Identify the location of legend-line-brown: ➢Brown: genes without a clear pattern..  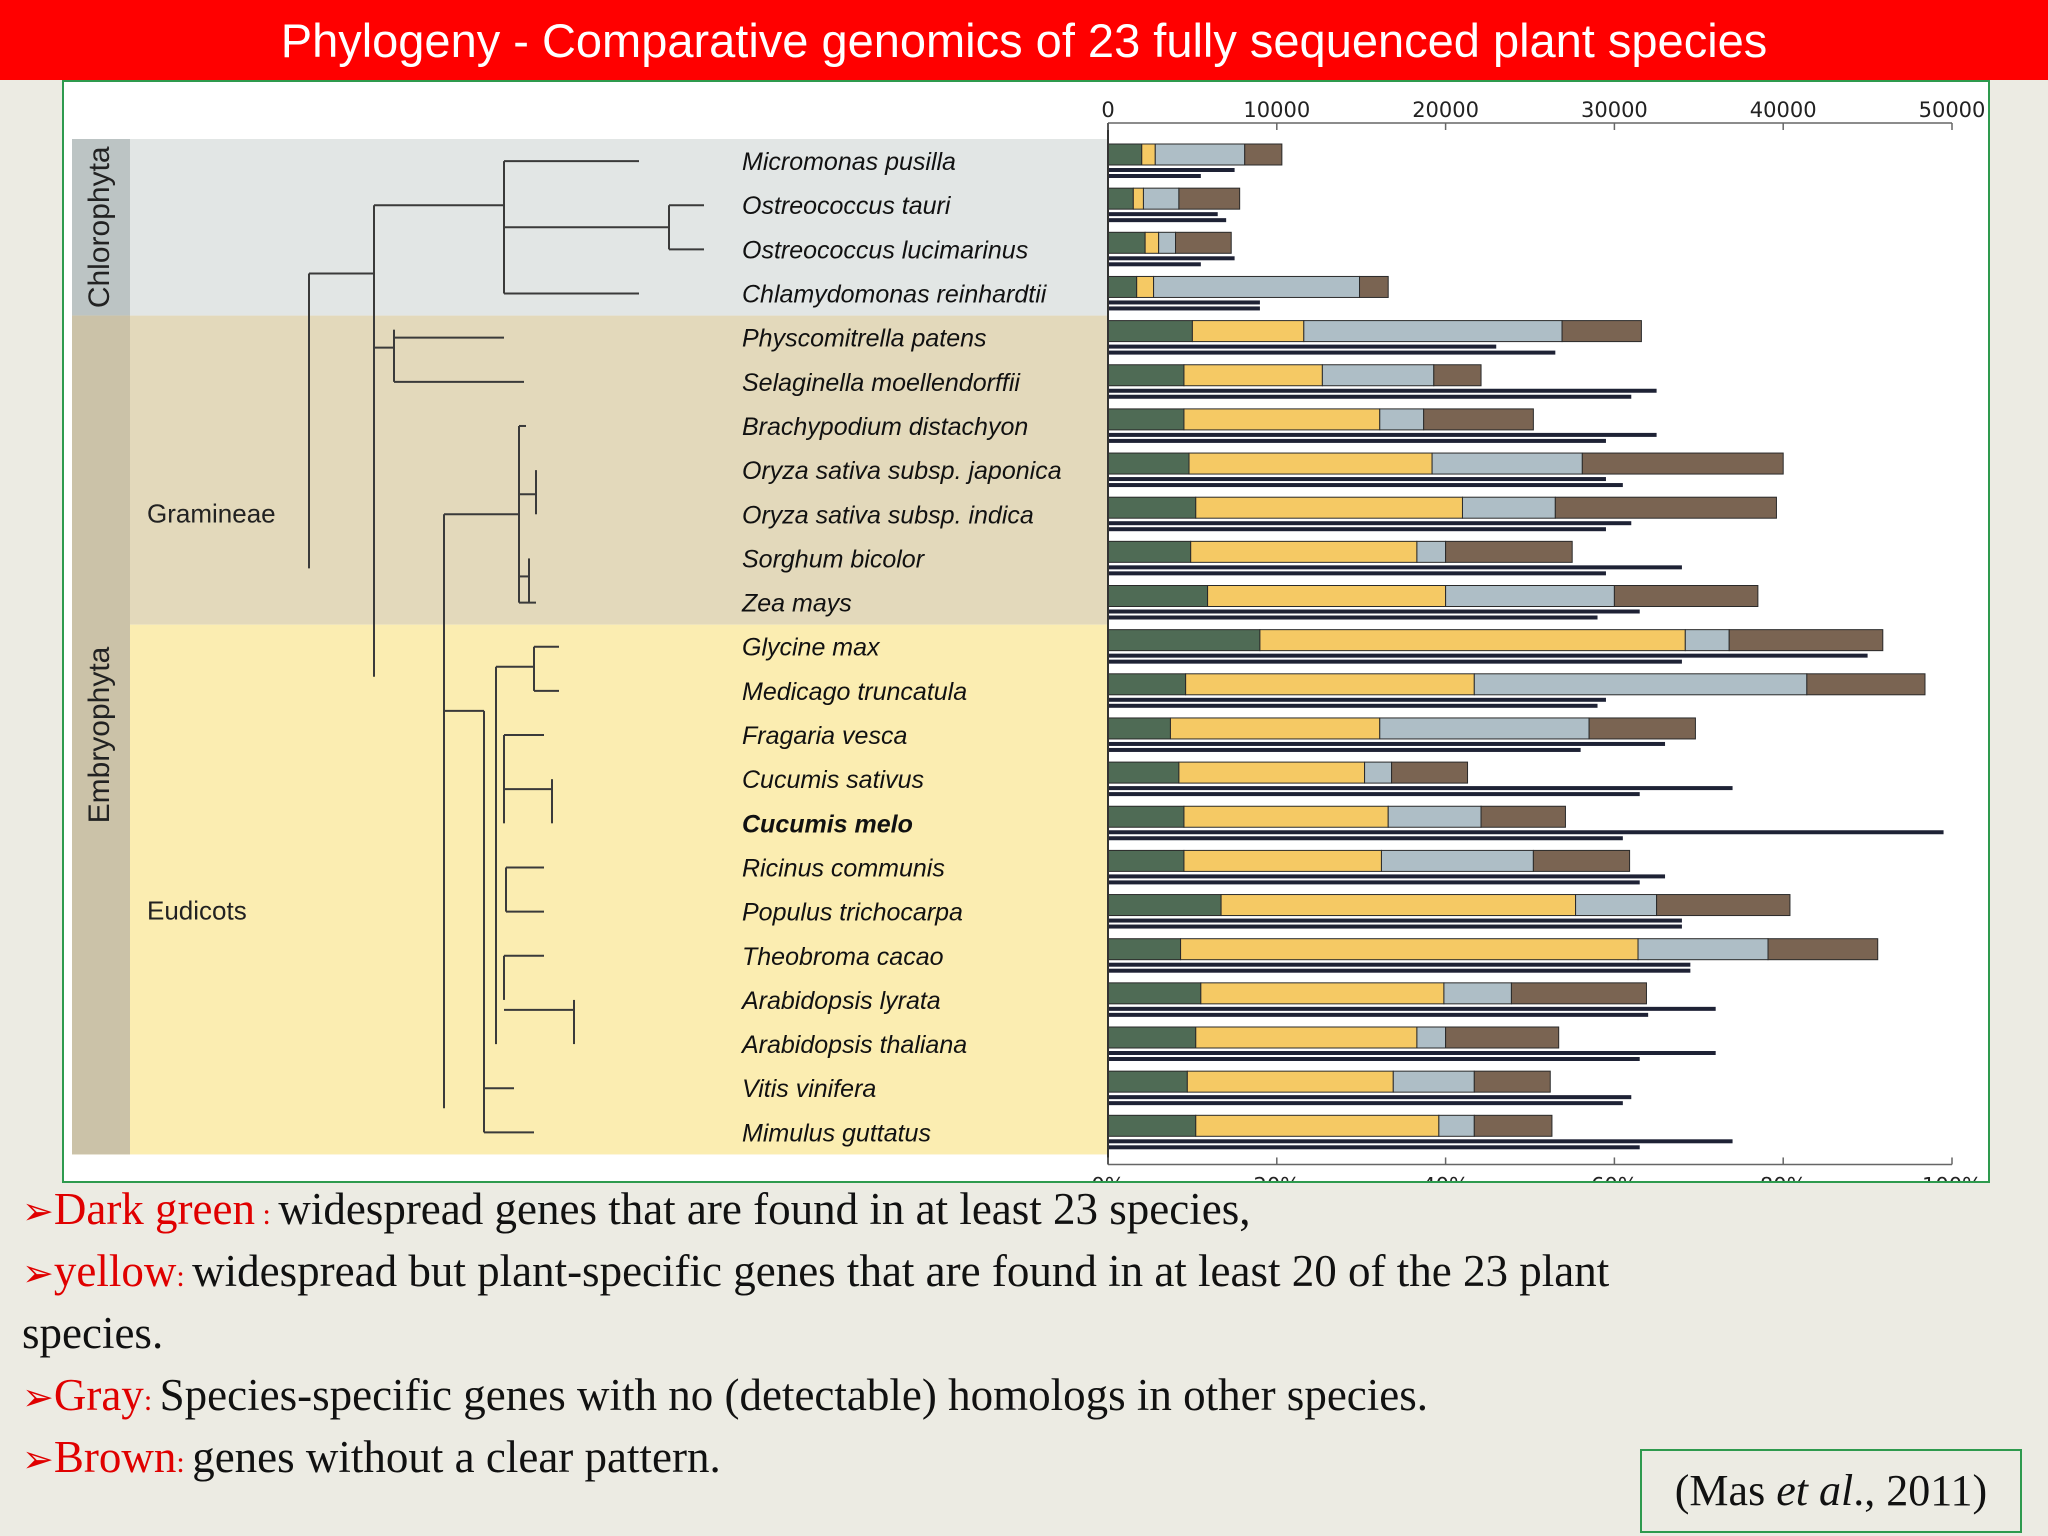
(371, 1457).